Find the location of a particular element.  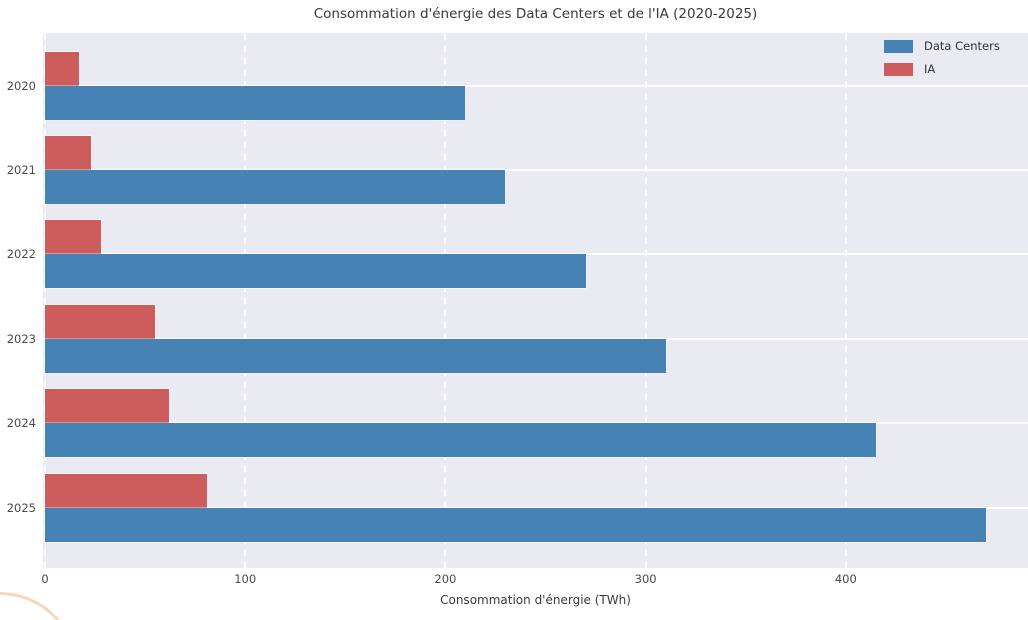

y-tick-label-2025: 2025 is located at coordinates (21, 507).